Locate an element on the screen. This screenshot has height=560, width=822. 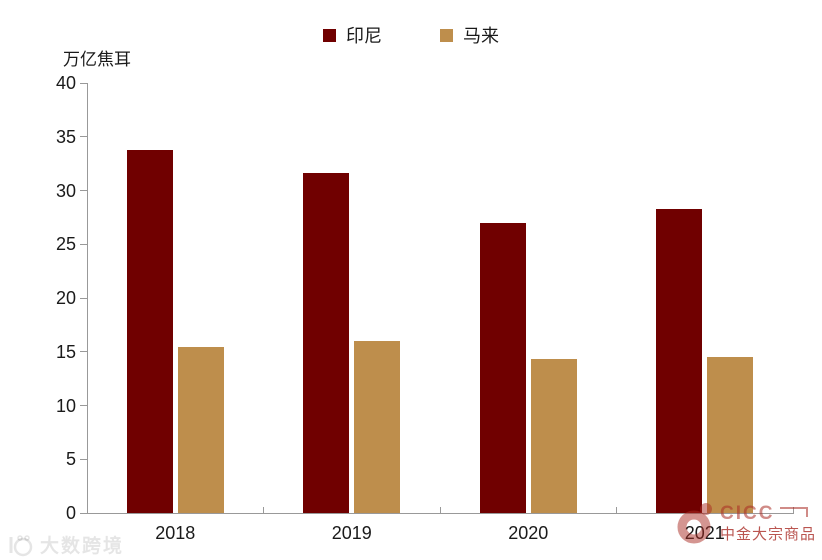
bar-indonesia-2019 is located at coordinates (326, 343).